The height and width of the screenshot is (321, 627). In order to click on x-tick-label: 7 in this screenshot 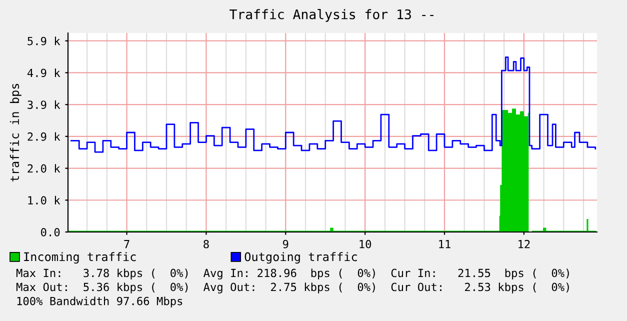, I will do `click(127, 244)`.